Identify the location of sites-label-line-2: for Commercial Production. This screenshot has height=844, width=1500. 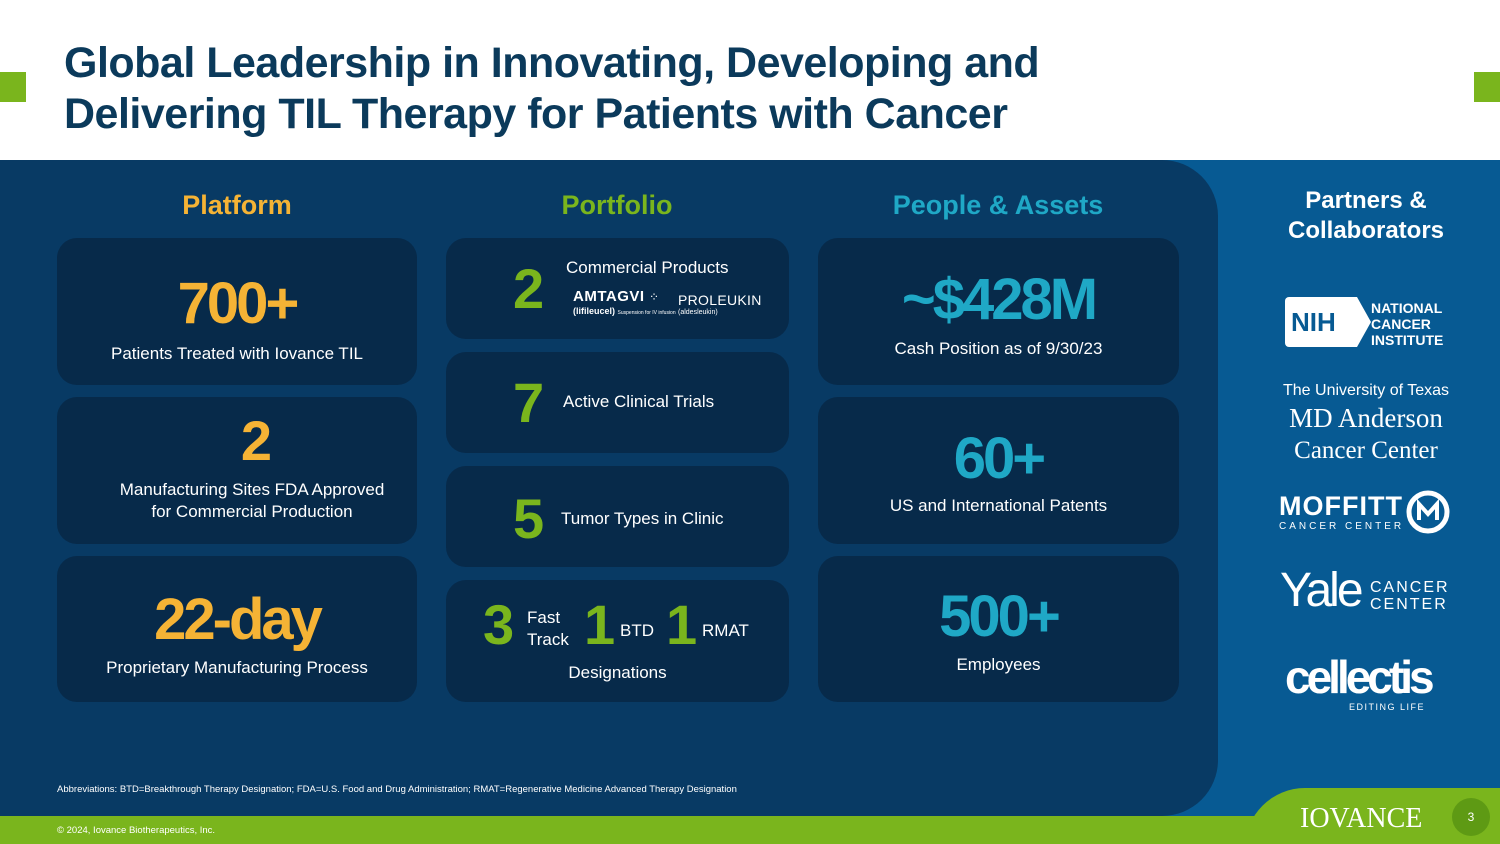
(252, 511).